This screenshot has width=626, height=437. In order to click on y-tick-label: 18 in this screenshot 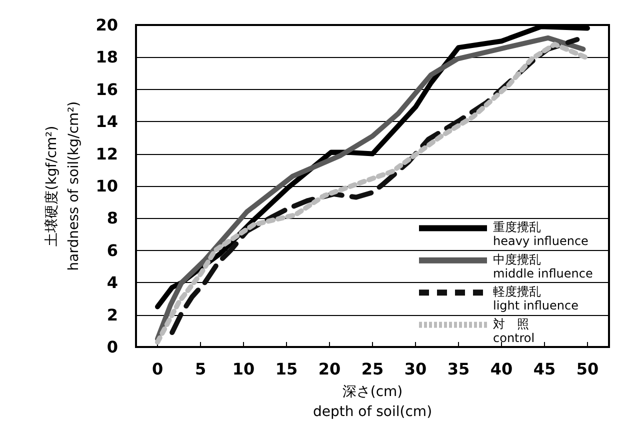, I will do `click(107, 57)`.